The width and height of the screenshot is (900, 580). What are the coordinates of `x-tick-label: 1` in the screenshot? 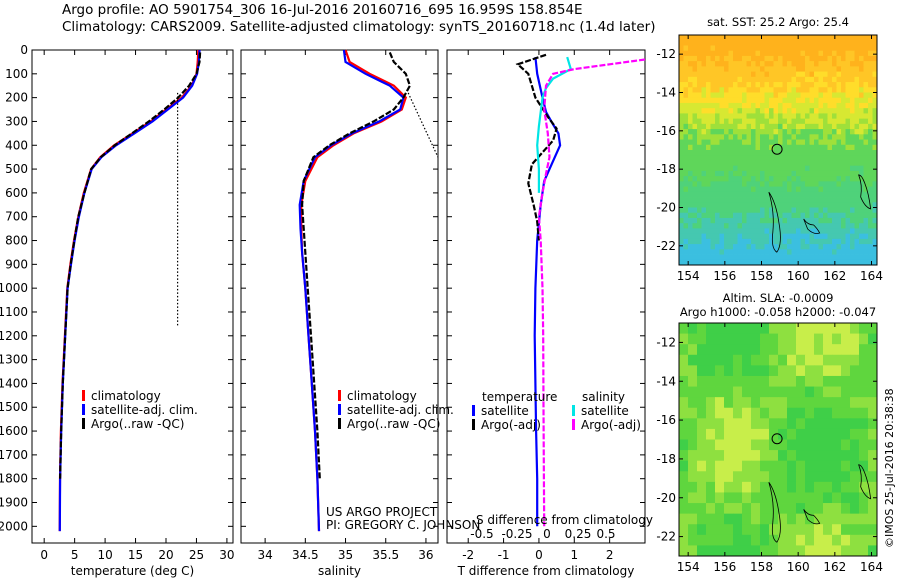 It's located at (574, 555).